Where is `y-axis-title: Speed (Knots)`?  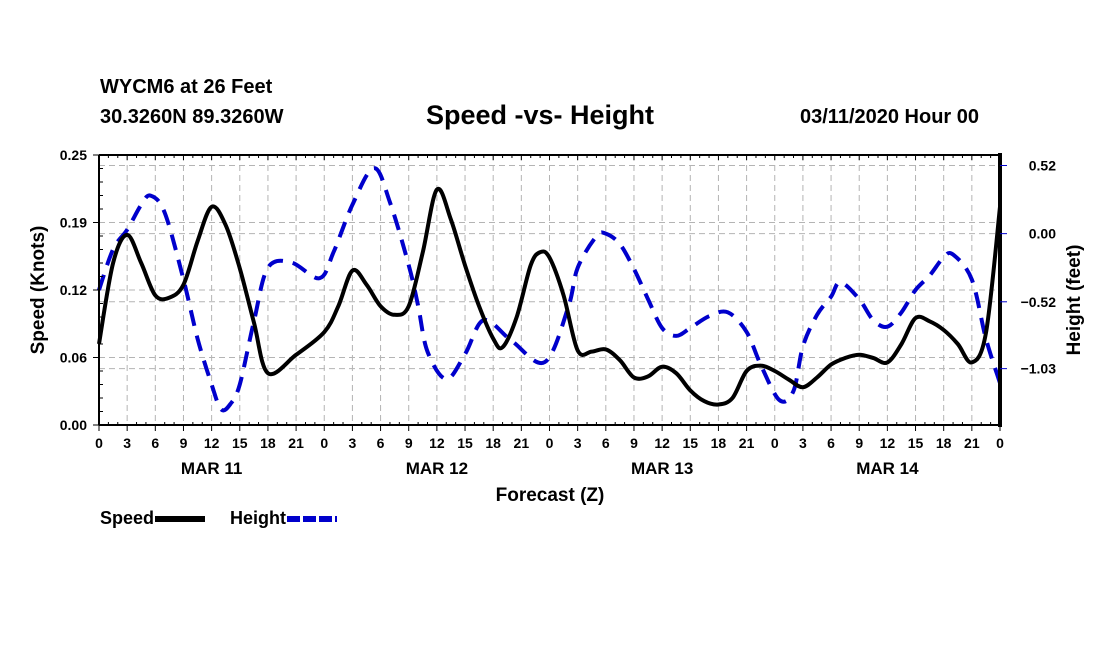
y-axis-title: Speed (Knots) is located at coordinates (38, 290).